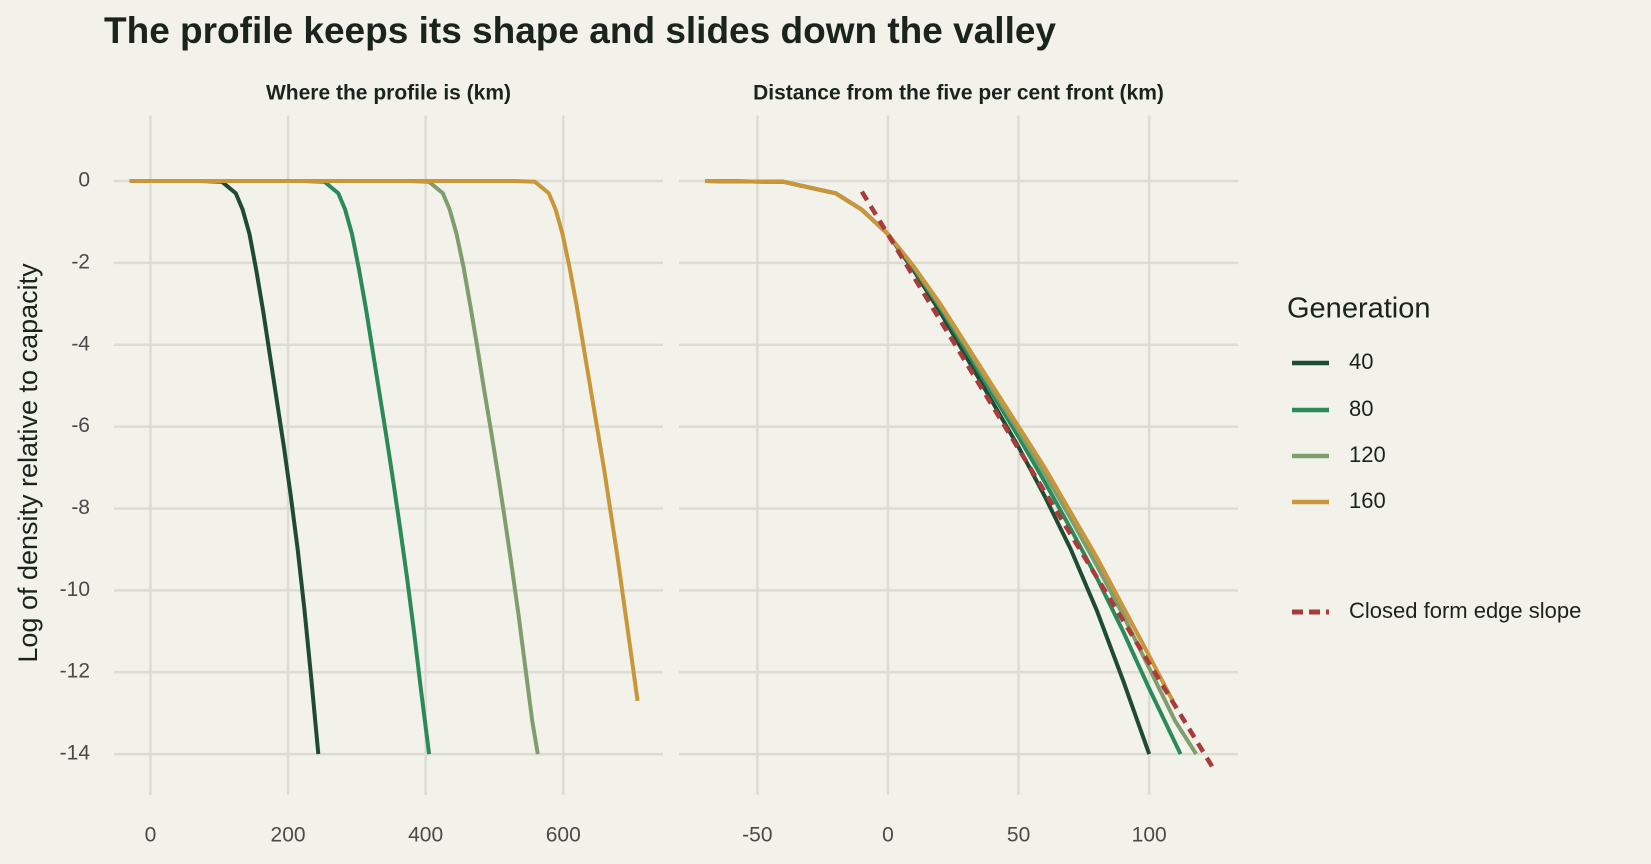 The width and height of the screenshot is (1651, 864). Describe the element at coordinates (1018, 835) in the screenshot. I see `x-tick-label: 50` at that location.